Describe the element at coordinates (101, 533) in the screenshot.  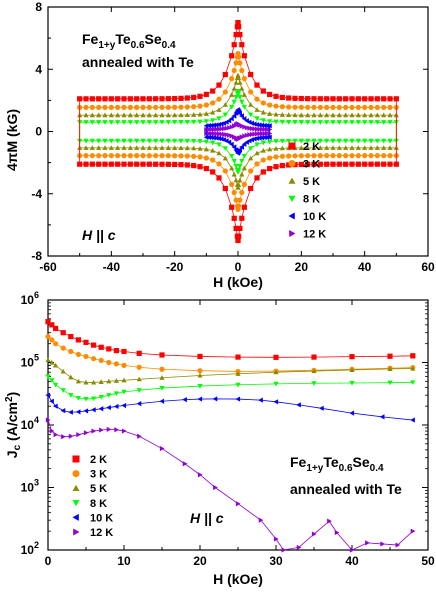
I see `legend-label: 12 K` at that location.